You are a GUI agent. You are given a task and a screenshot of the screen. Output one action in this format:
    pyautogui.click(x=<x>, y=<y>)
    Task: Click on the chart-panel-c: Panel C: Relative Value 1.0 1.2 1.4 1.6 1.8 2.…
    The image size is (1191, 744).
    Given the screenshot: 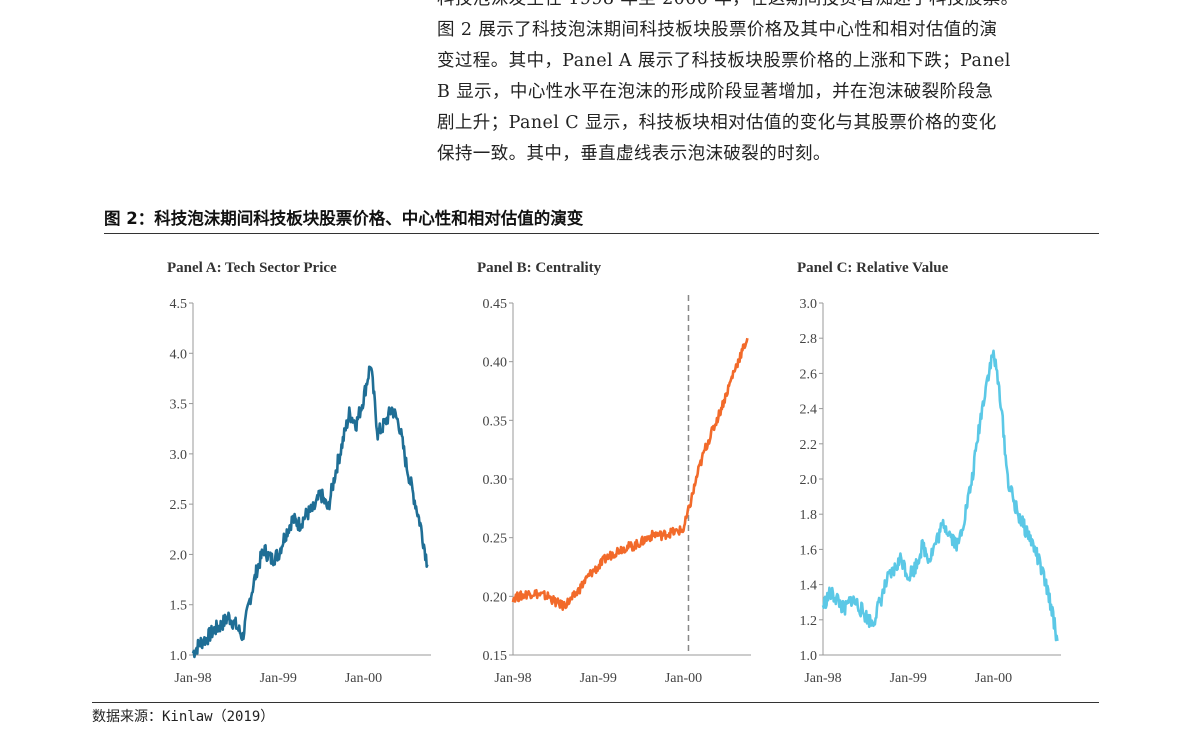 What is the action you would take?
    pyautogui.click(x=929, y=473)
    